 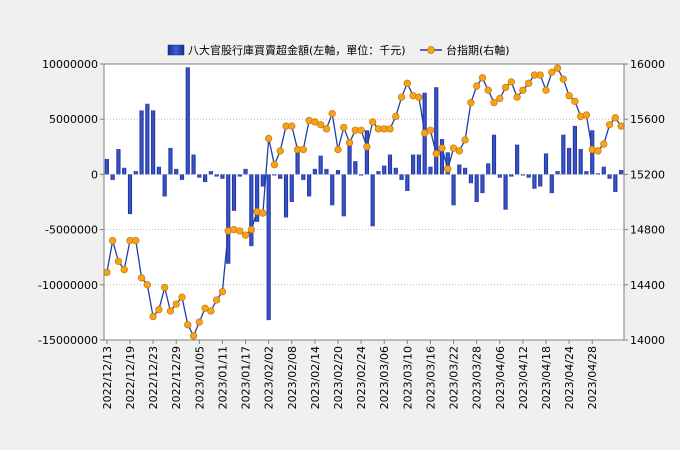 I want to click on right-tick-label: 14800, so click(x=647, y=230).